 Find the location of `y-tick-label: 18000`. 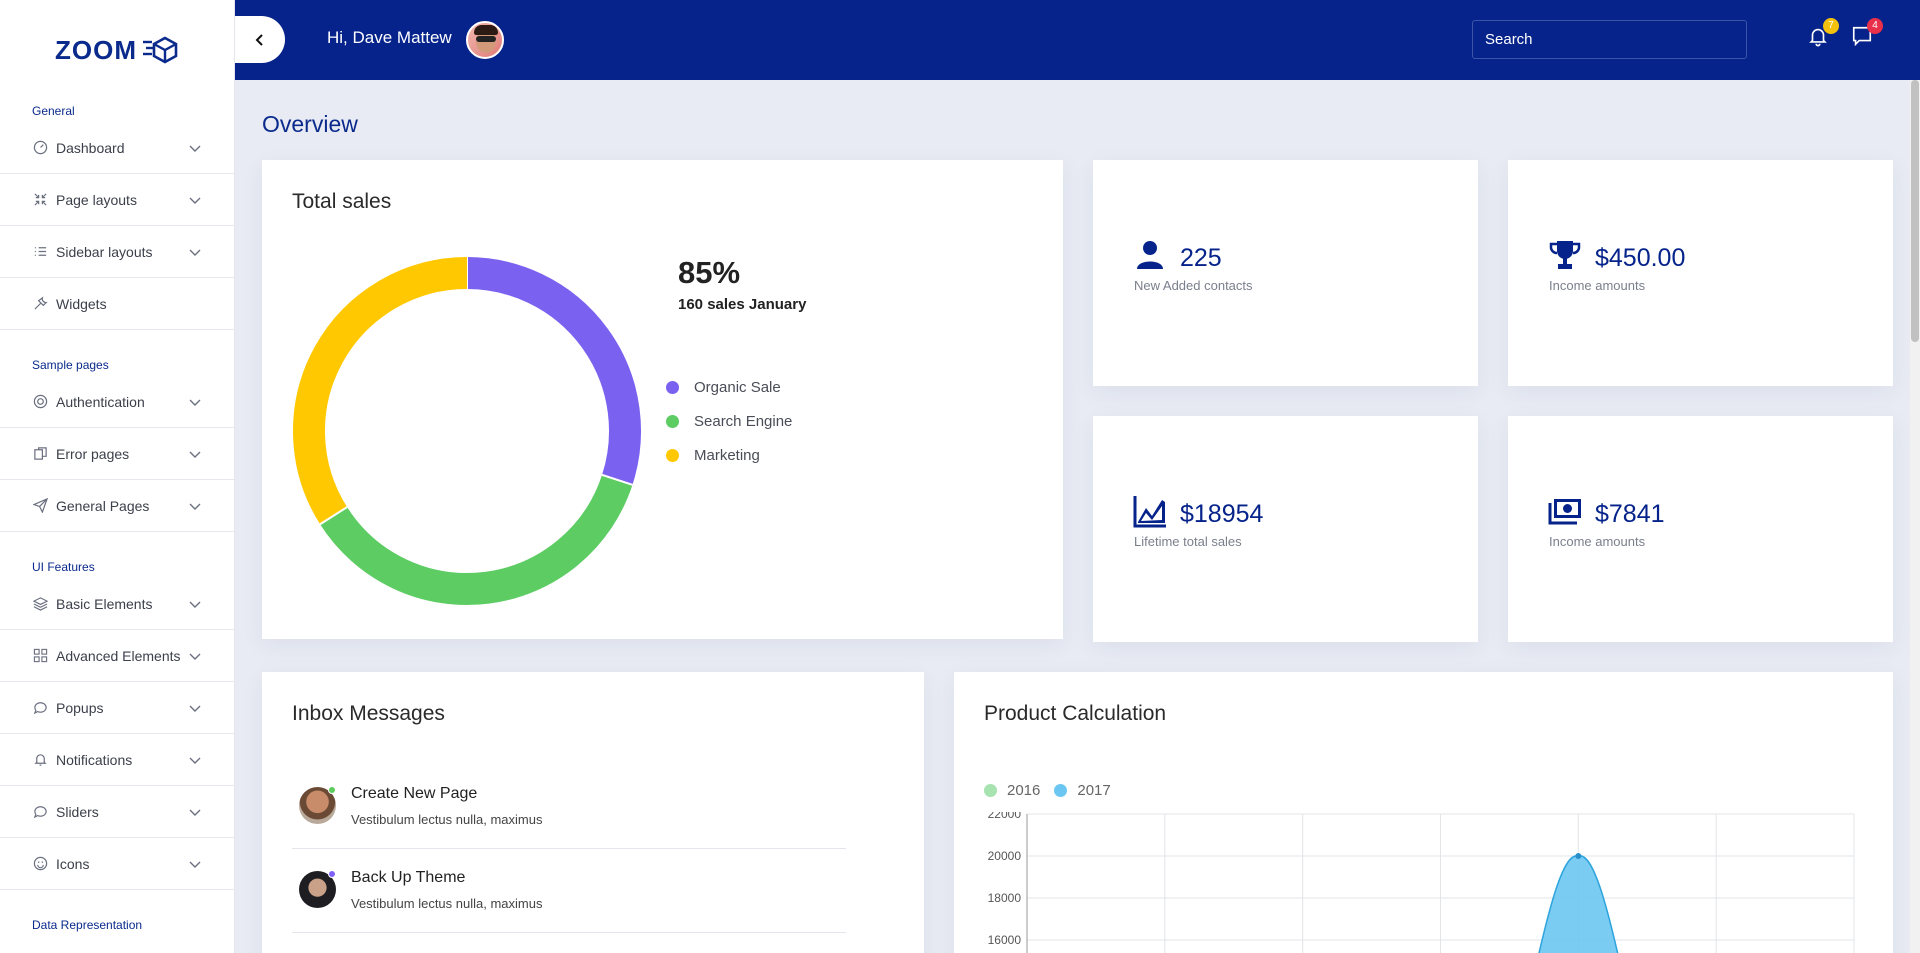

y-tick-label: 18000 is located at coordinates (1005, 898).